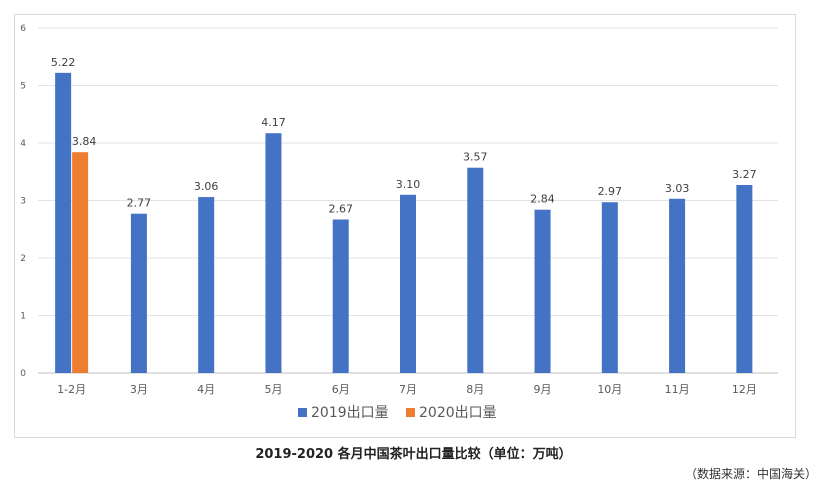 The width and height of the screenshot is (827, 488). I want to click on data-label-2019: 3.57, so click(475, 157).